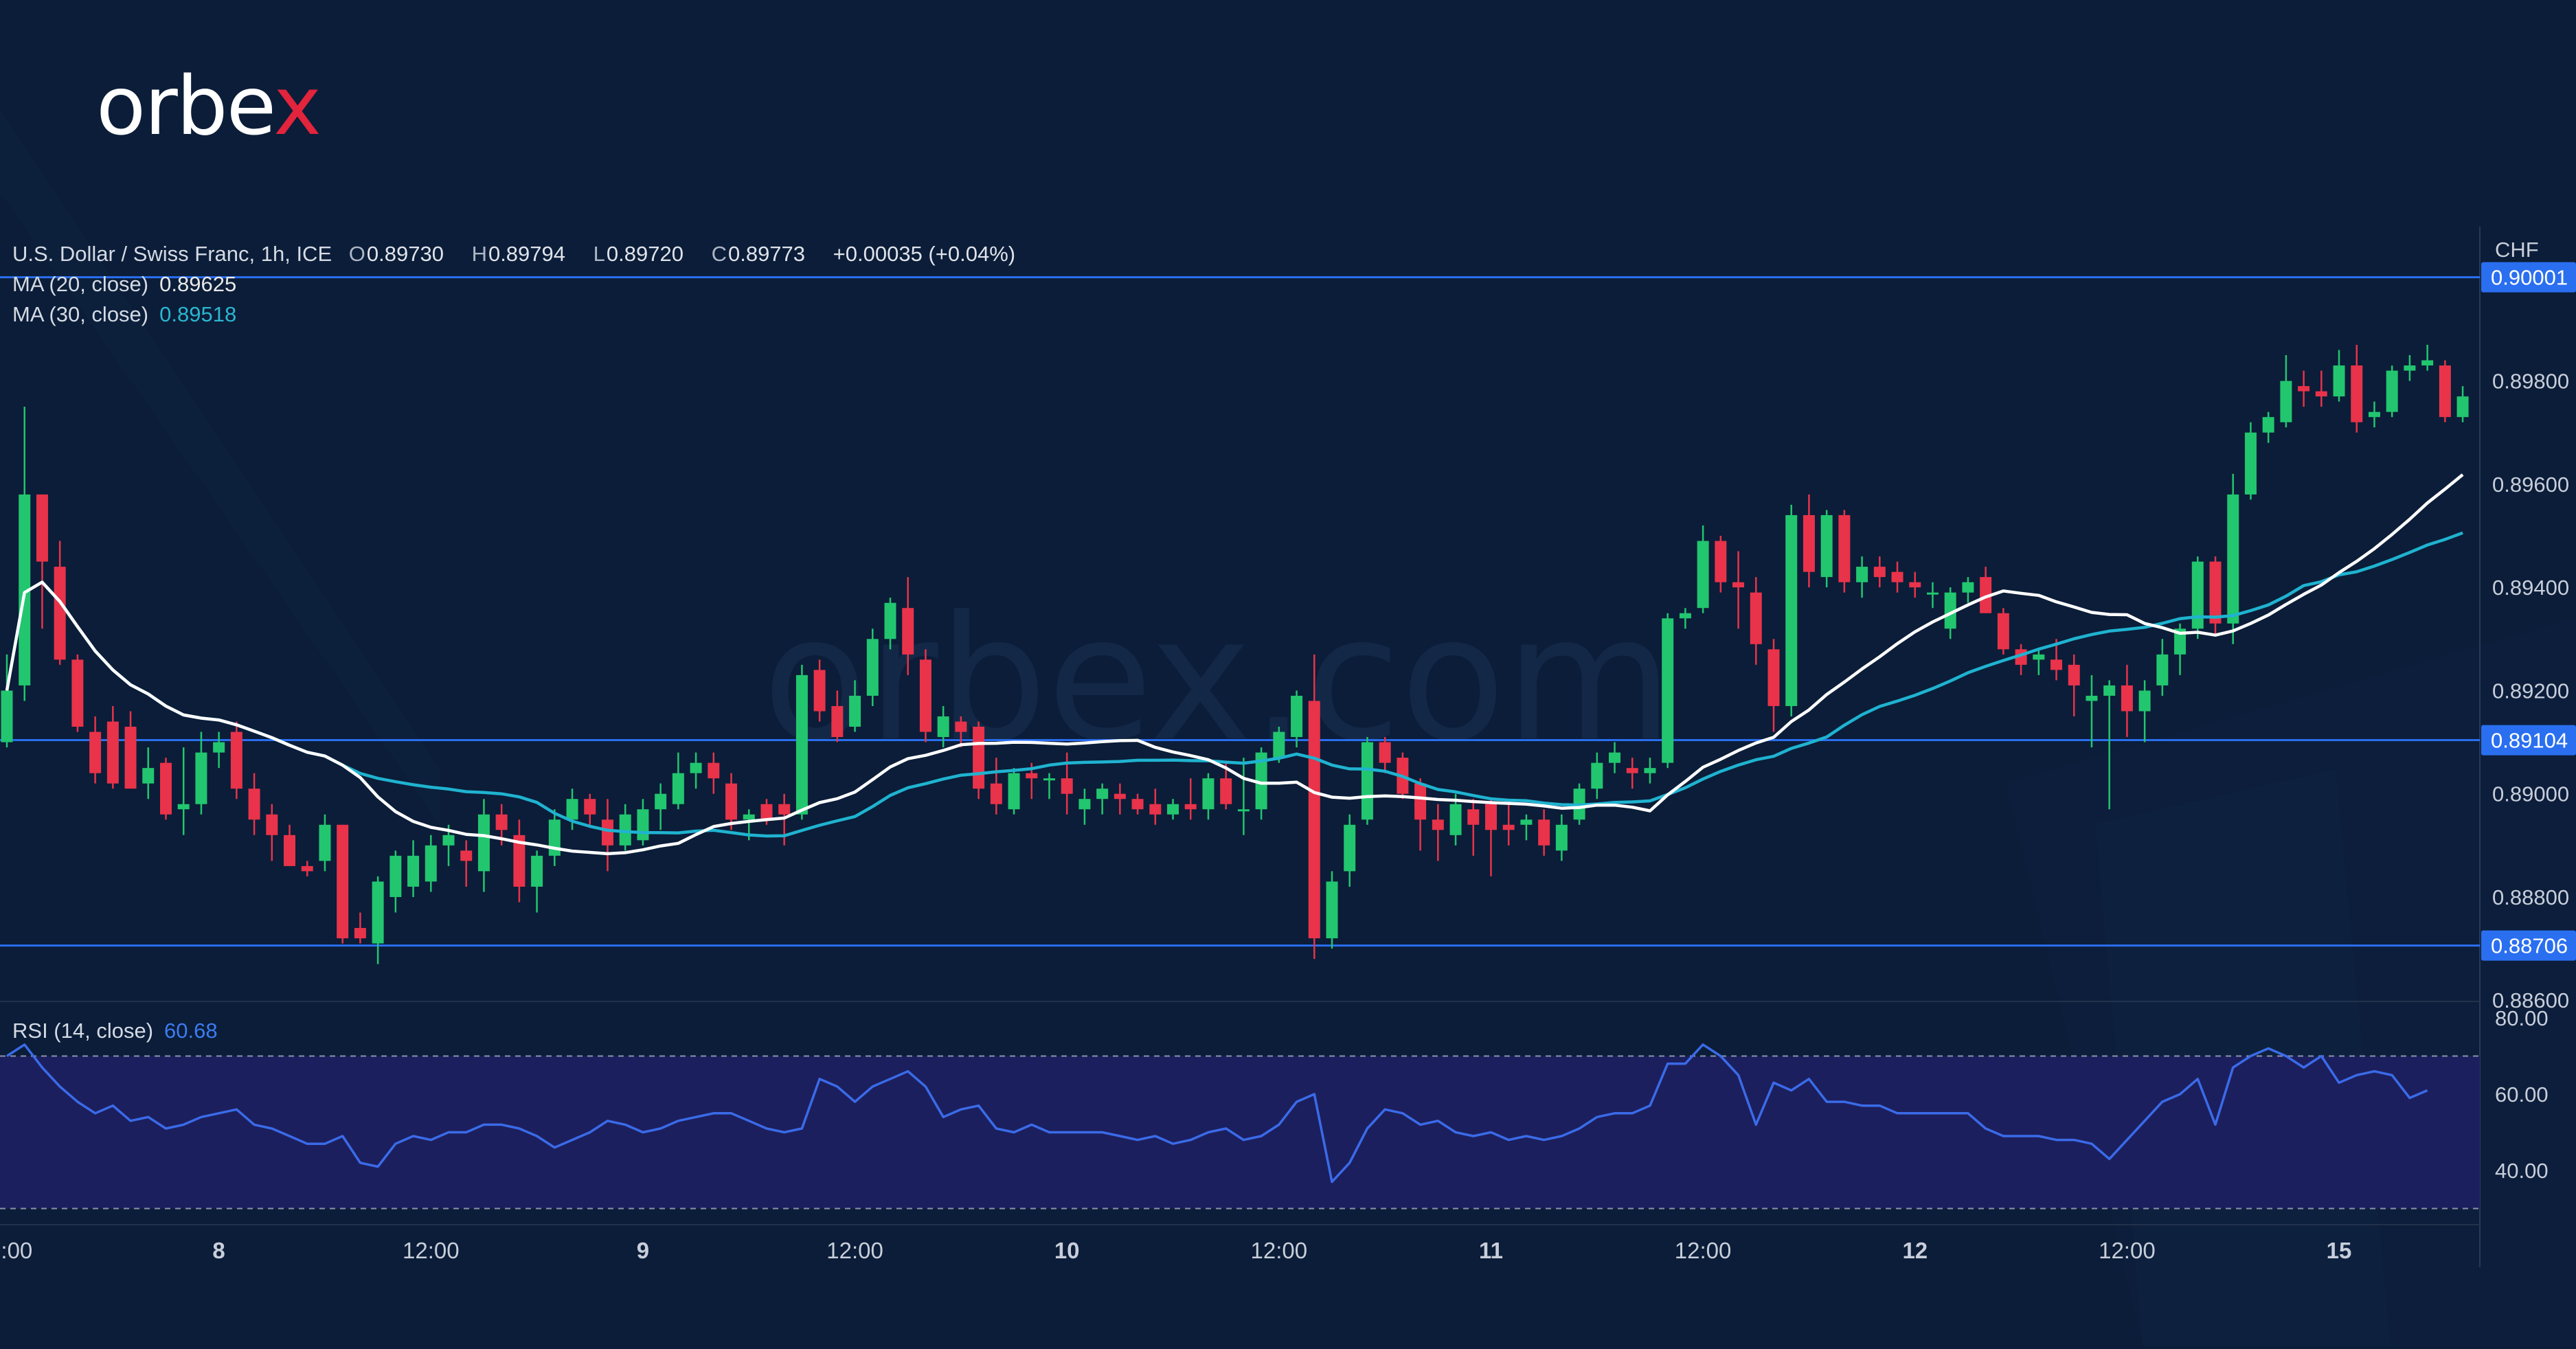 Image resolution: width=2576 pixels, height=1349 pixels. Describe the element at coordinates (2517, 250) in the screenshot. I see `currency-label: CHF` at that location.